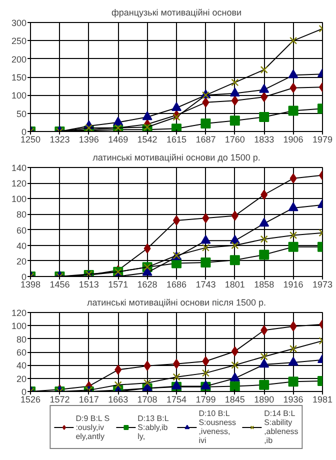  What do you see at coordinates (322, 139) in the screenshot?
I see `x-tick-label: 1979` at bounding box center [322, 139].